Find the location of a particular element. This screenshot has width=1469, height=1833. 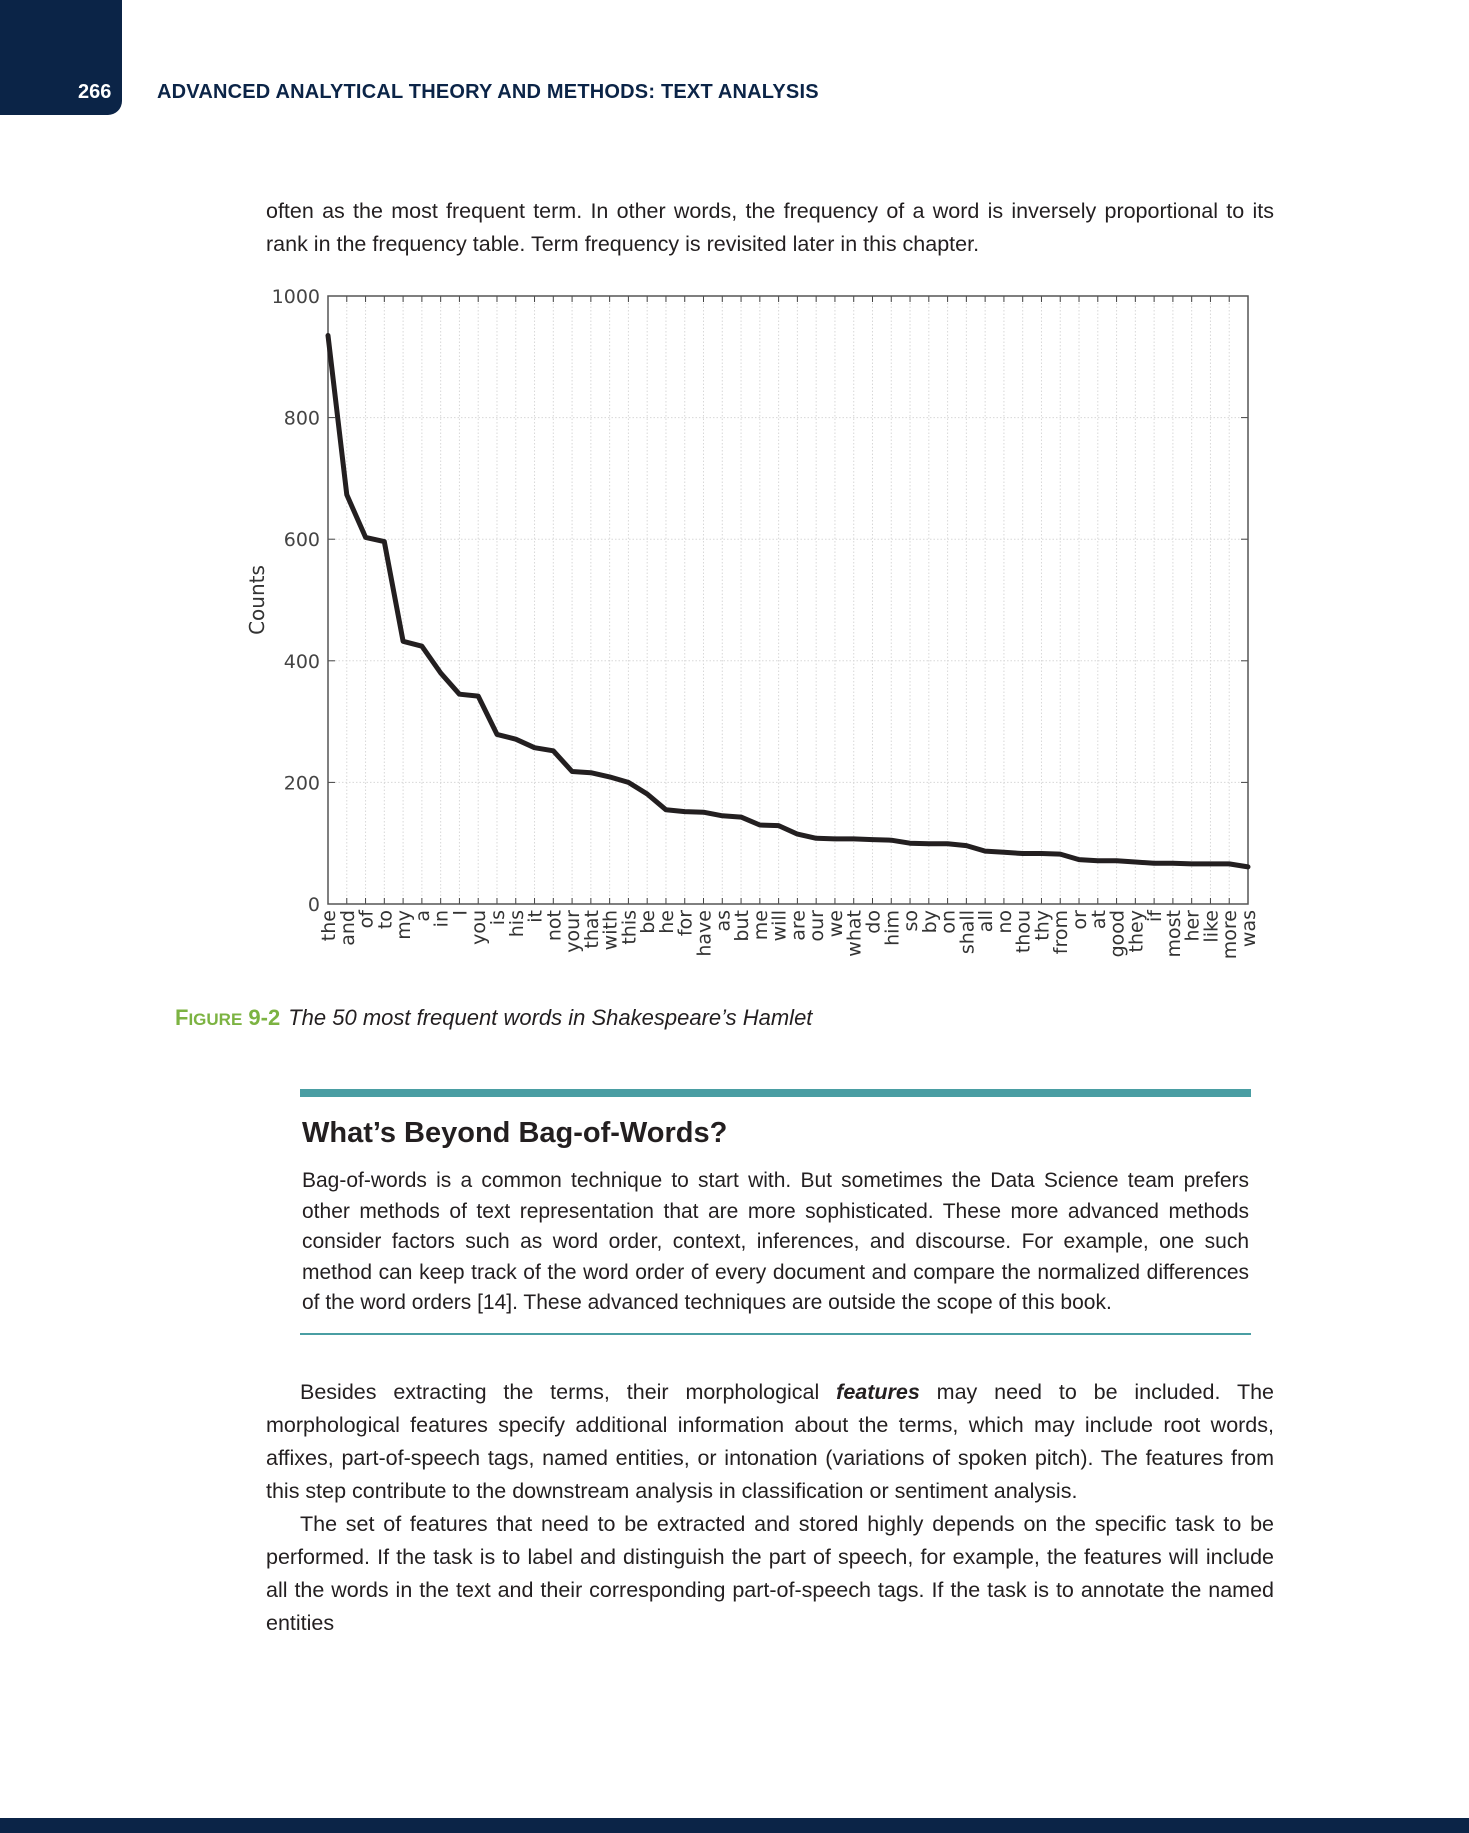

x-tick-label: no is located at coordinates (1005, 922).